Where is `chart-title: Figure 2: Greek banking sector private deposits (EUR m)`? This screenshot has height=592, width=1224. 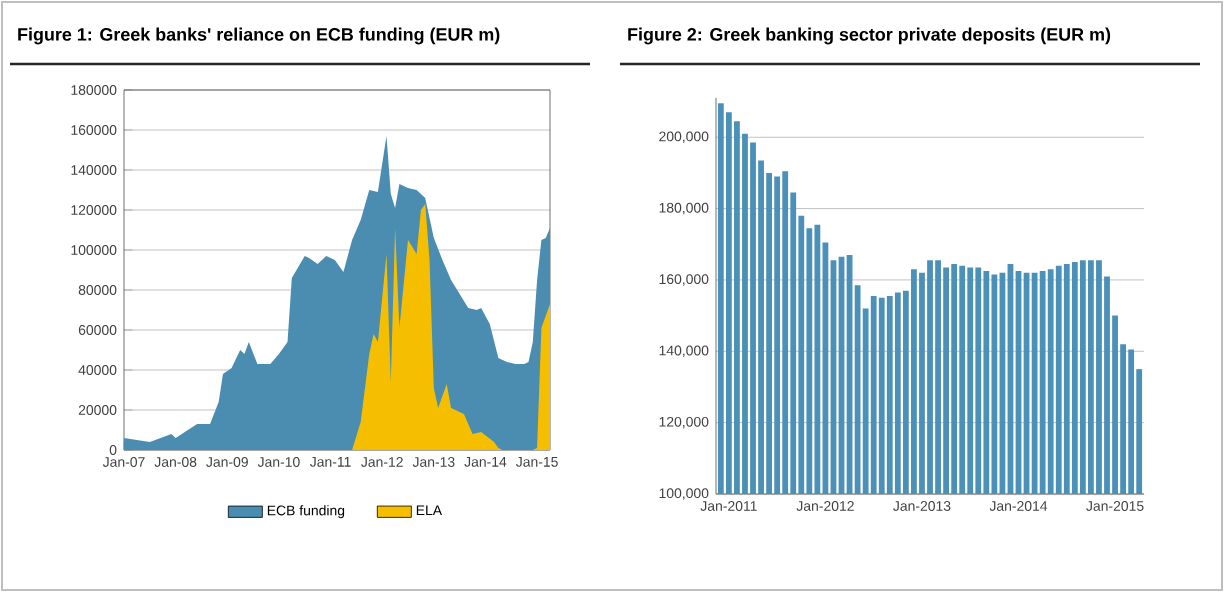
chart-title: Figure 2: Greek banking sector private deposits (EUR m) is located at coordinates (869, 36).